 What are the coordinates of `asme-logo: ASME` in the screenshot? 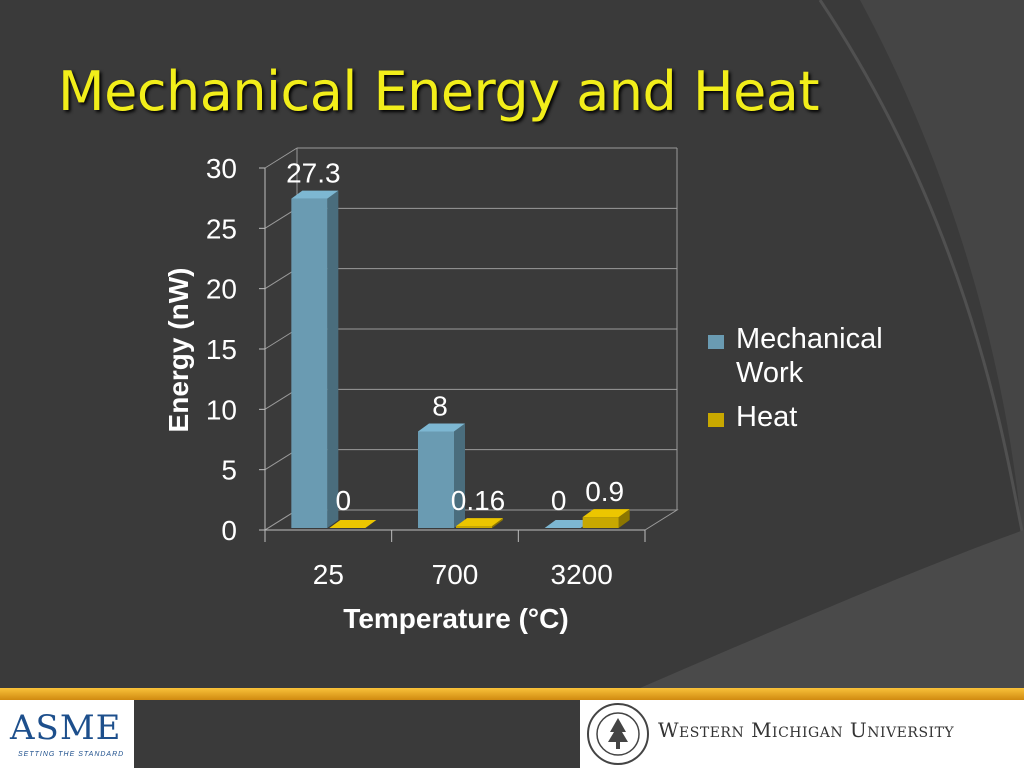 It's located at (66, 728).